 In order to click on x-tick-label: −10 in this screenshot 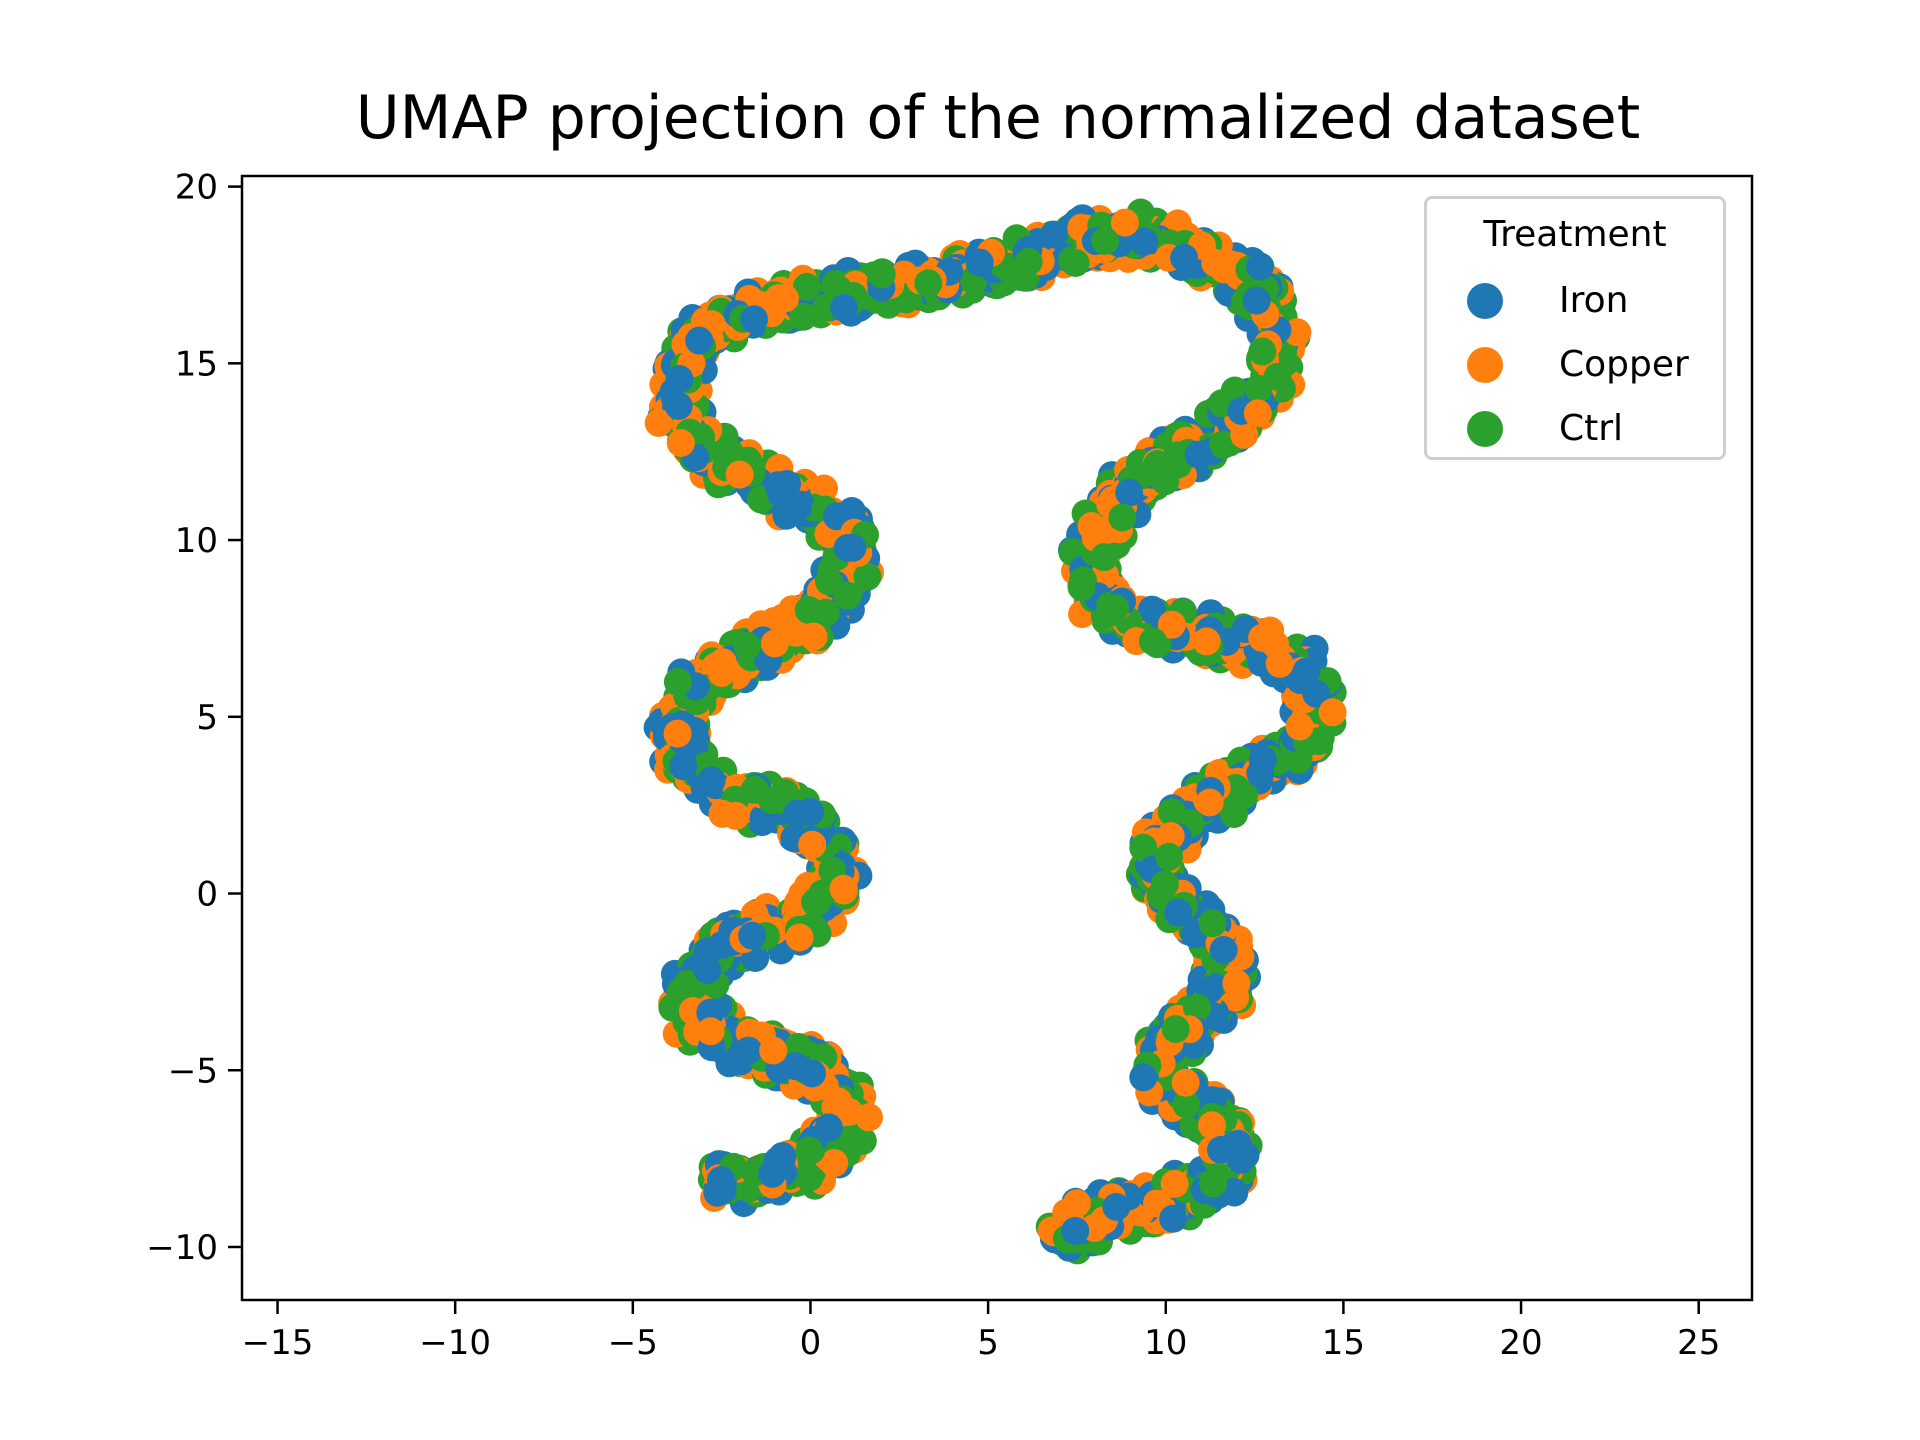, I will do `click(455, 1343)`.